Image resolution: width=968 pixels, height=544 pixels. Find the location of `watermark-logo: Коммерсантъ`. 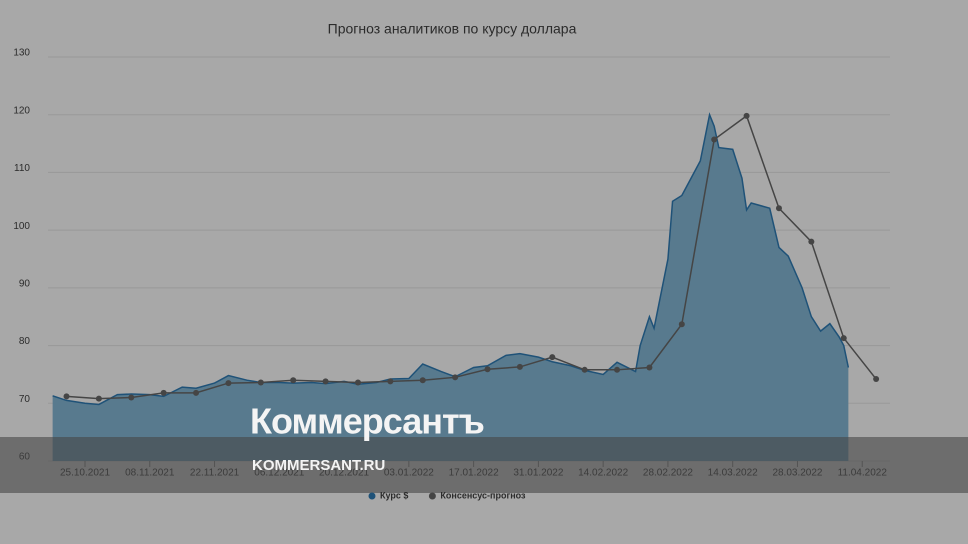

watermark-logo: Коммерсантъ is located at coordinates (367, 421).